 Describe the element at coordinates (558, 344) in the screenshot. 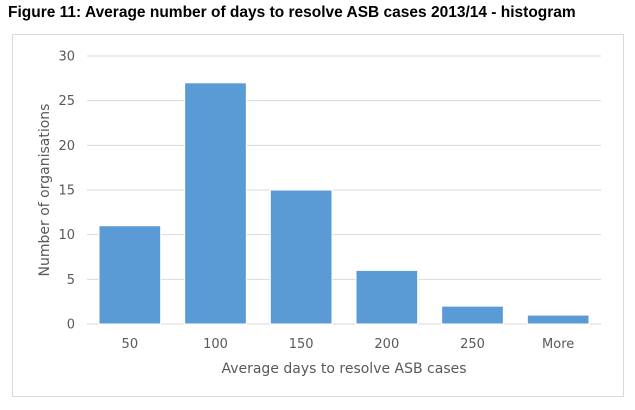

I see `x-tick-label: More` at that location.